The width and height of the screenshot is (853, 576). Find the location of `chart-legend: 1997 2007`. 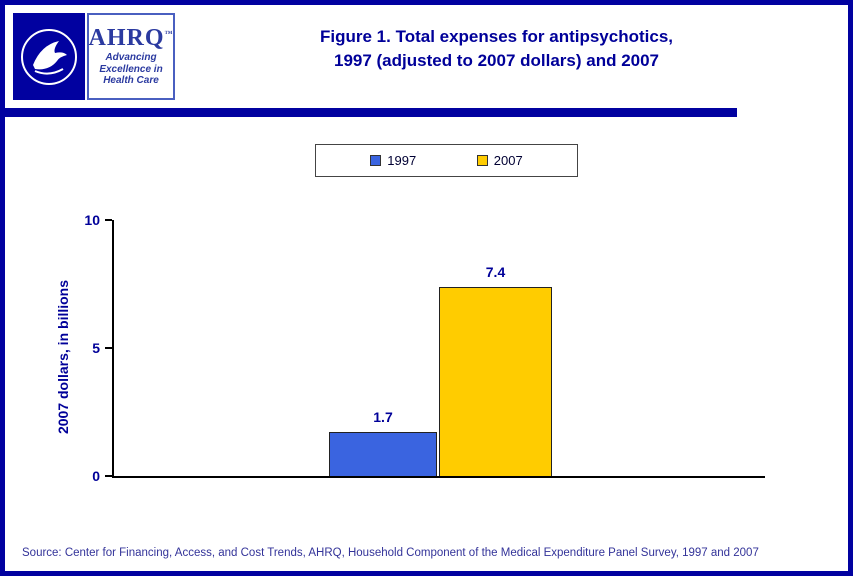

chart-legend: 1997 2007 is located at coordinates (446, 160).